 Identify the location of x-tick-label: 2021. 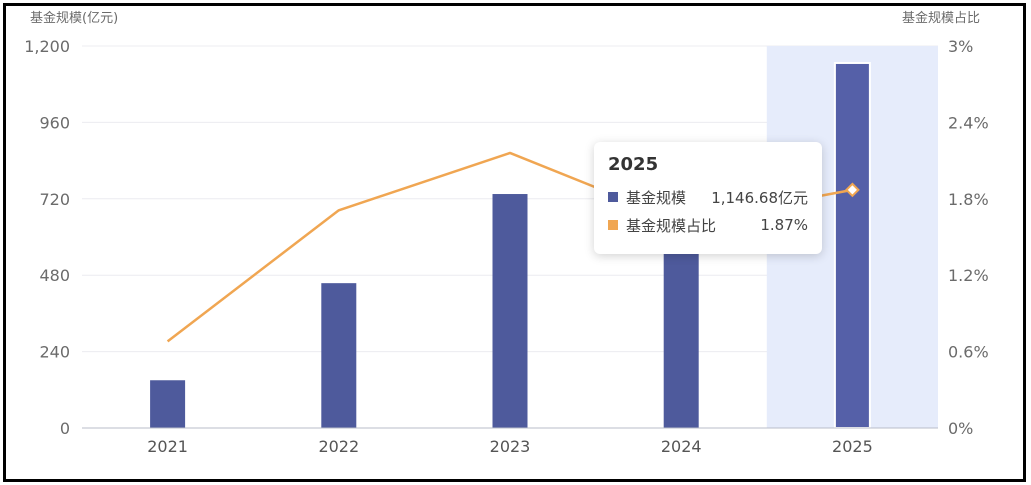
(167, 446).